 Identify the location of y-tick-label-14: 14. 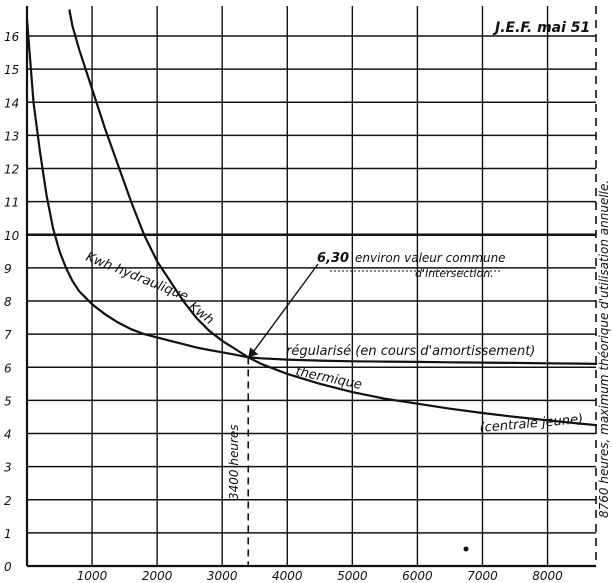
(11, 103).